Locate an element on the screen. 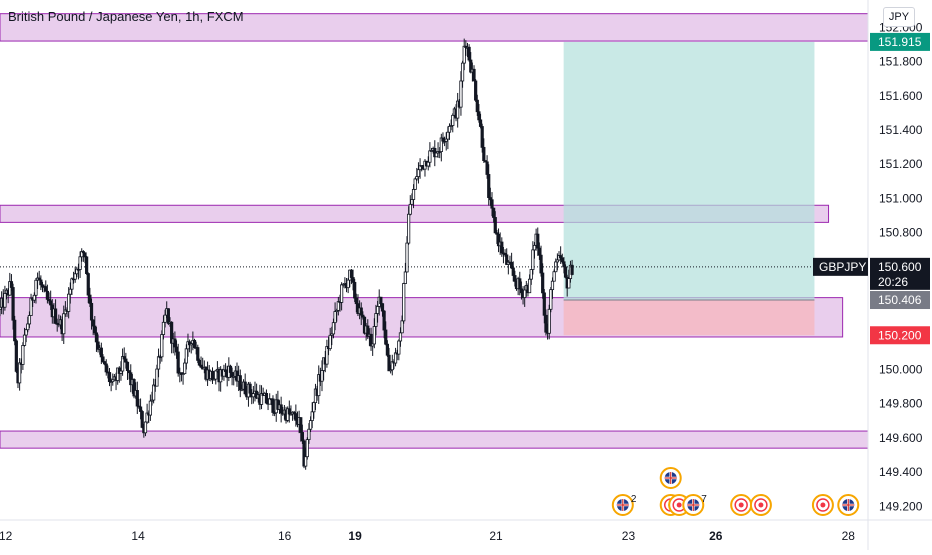 The image size is (932, 555). x-tick-label: 14 is located at coordinates (138, 536).